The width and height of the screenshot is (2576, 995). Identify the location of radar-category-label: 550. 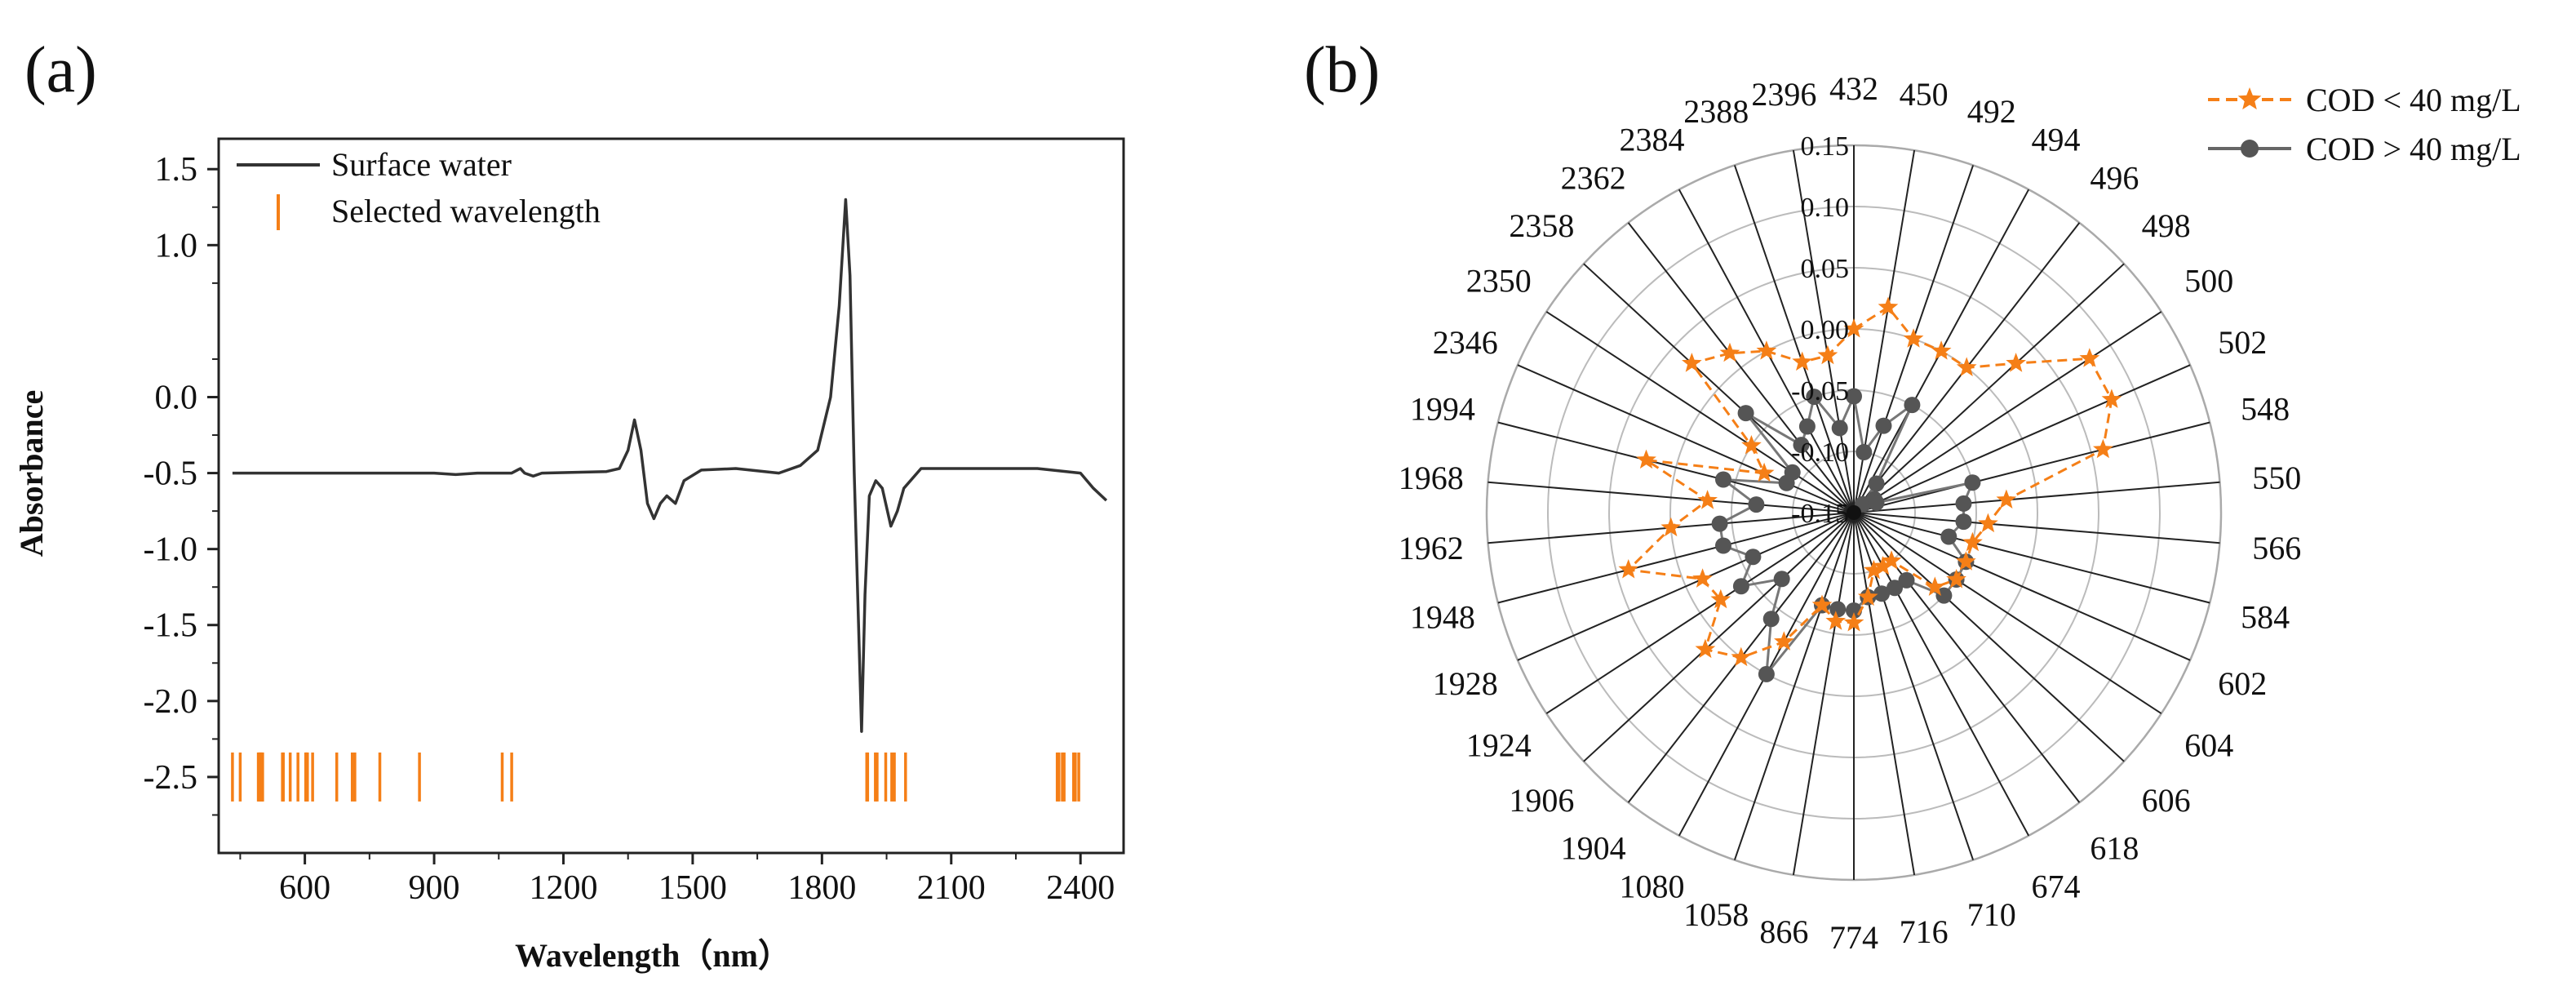
(2276, 478).